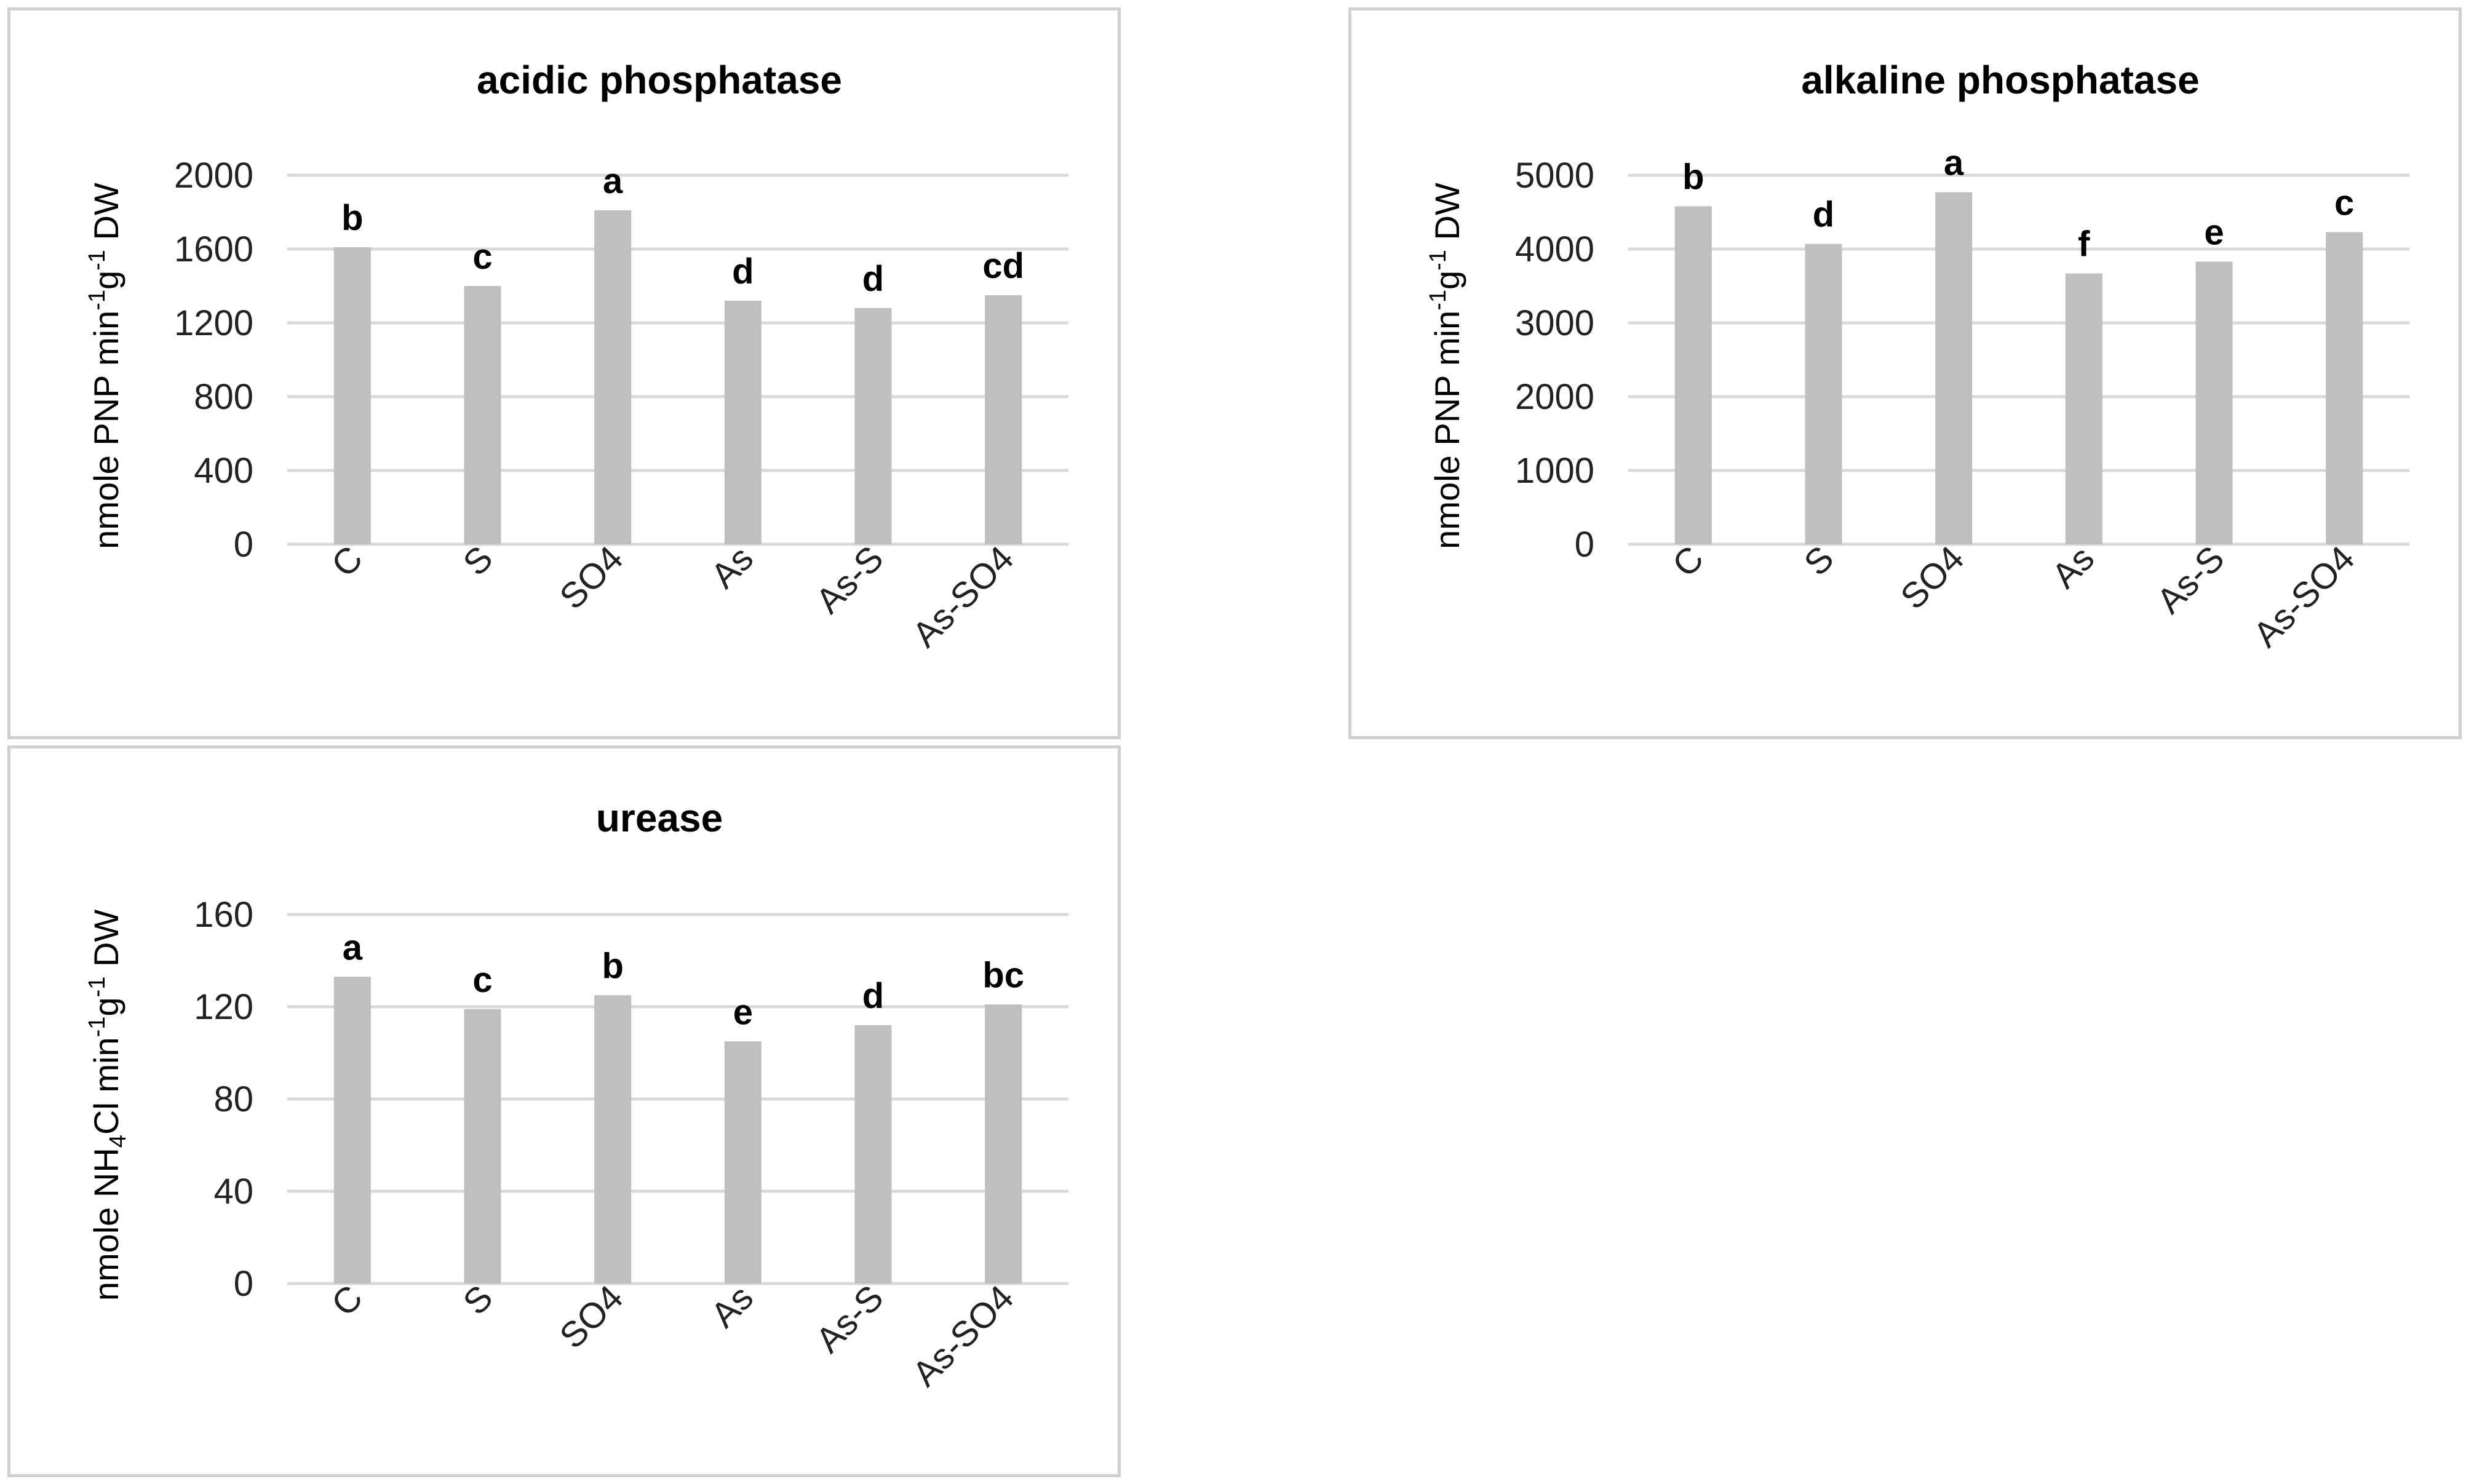 This screenshot has height=1484, width=2466. What do you see at coordinates (659, 818) in the screenshot?
I see `chart-title: urease` at bounding box center [659, 818].